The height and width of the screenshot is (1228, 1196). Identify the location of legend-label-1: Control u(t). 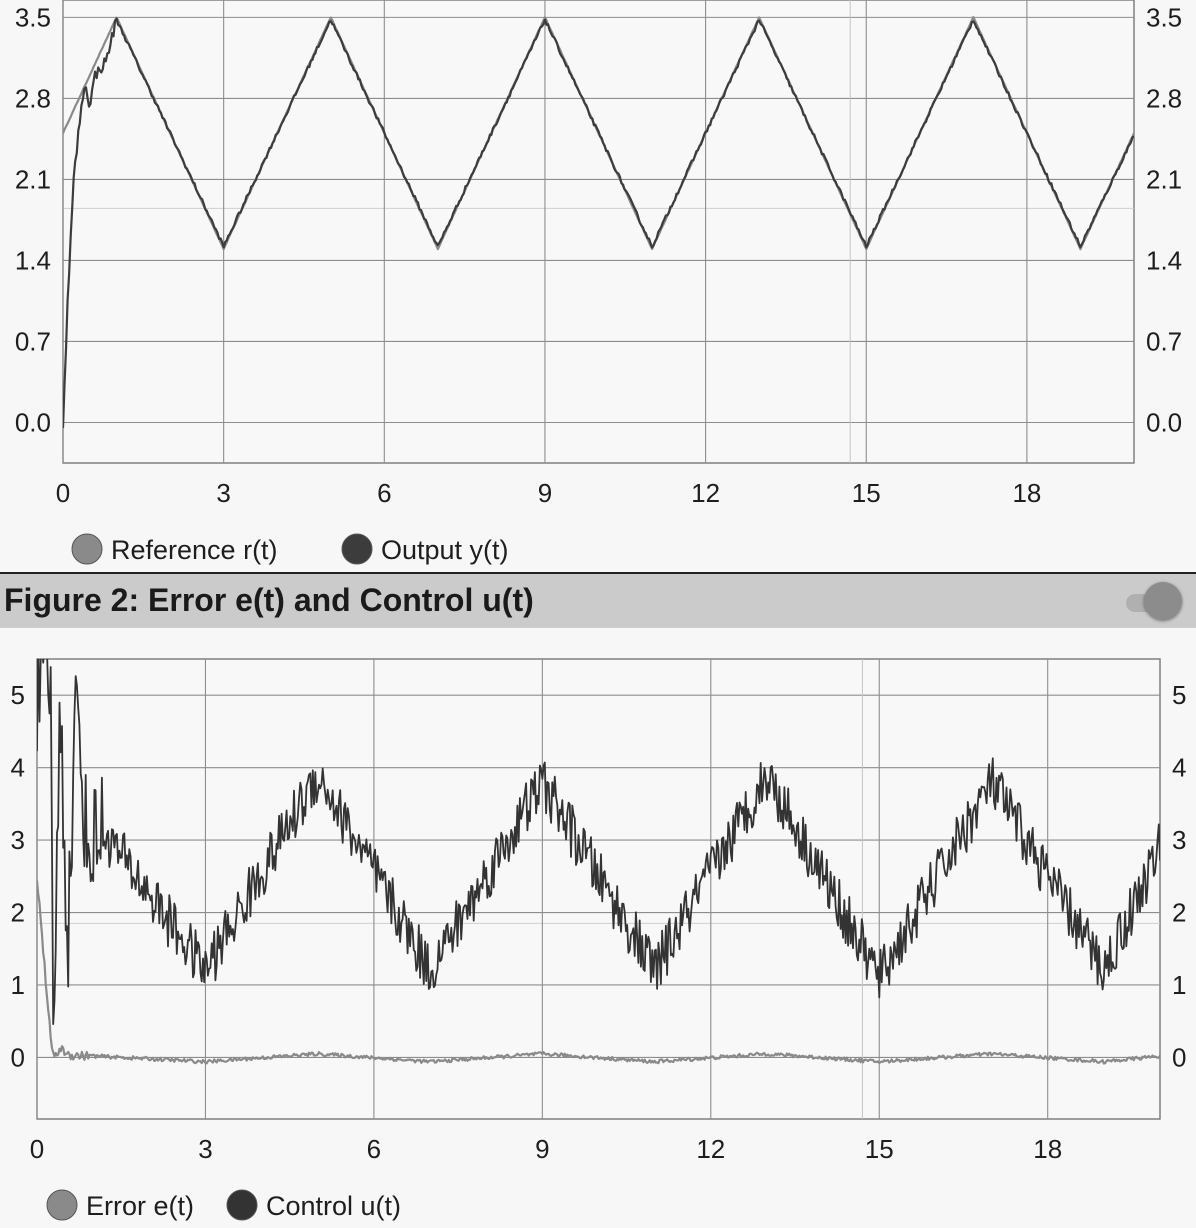
(333, 1206).